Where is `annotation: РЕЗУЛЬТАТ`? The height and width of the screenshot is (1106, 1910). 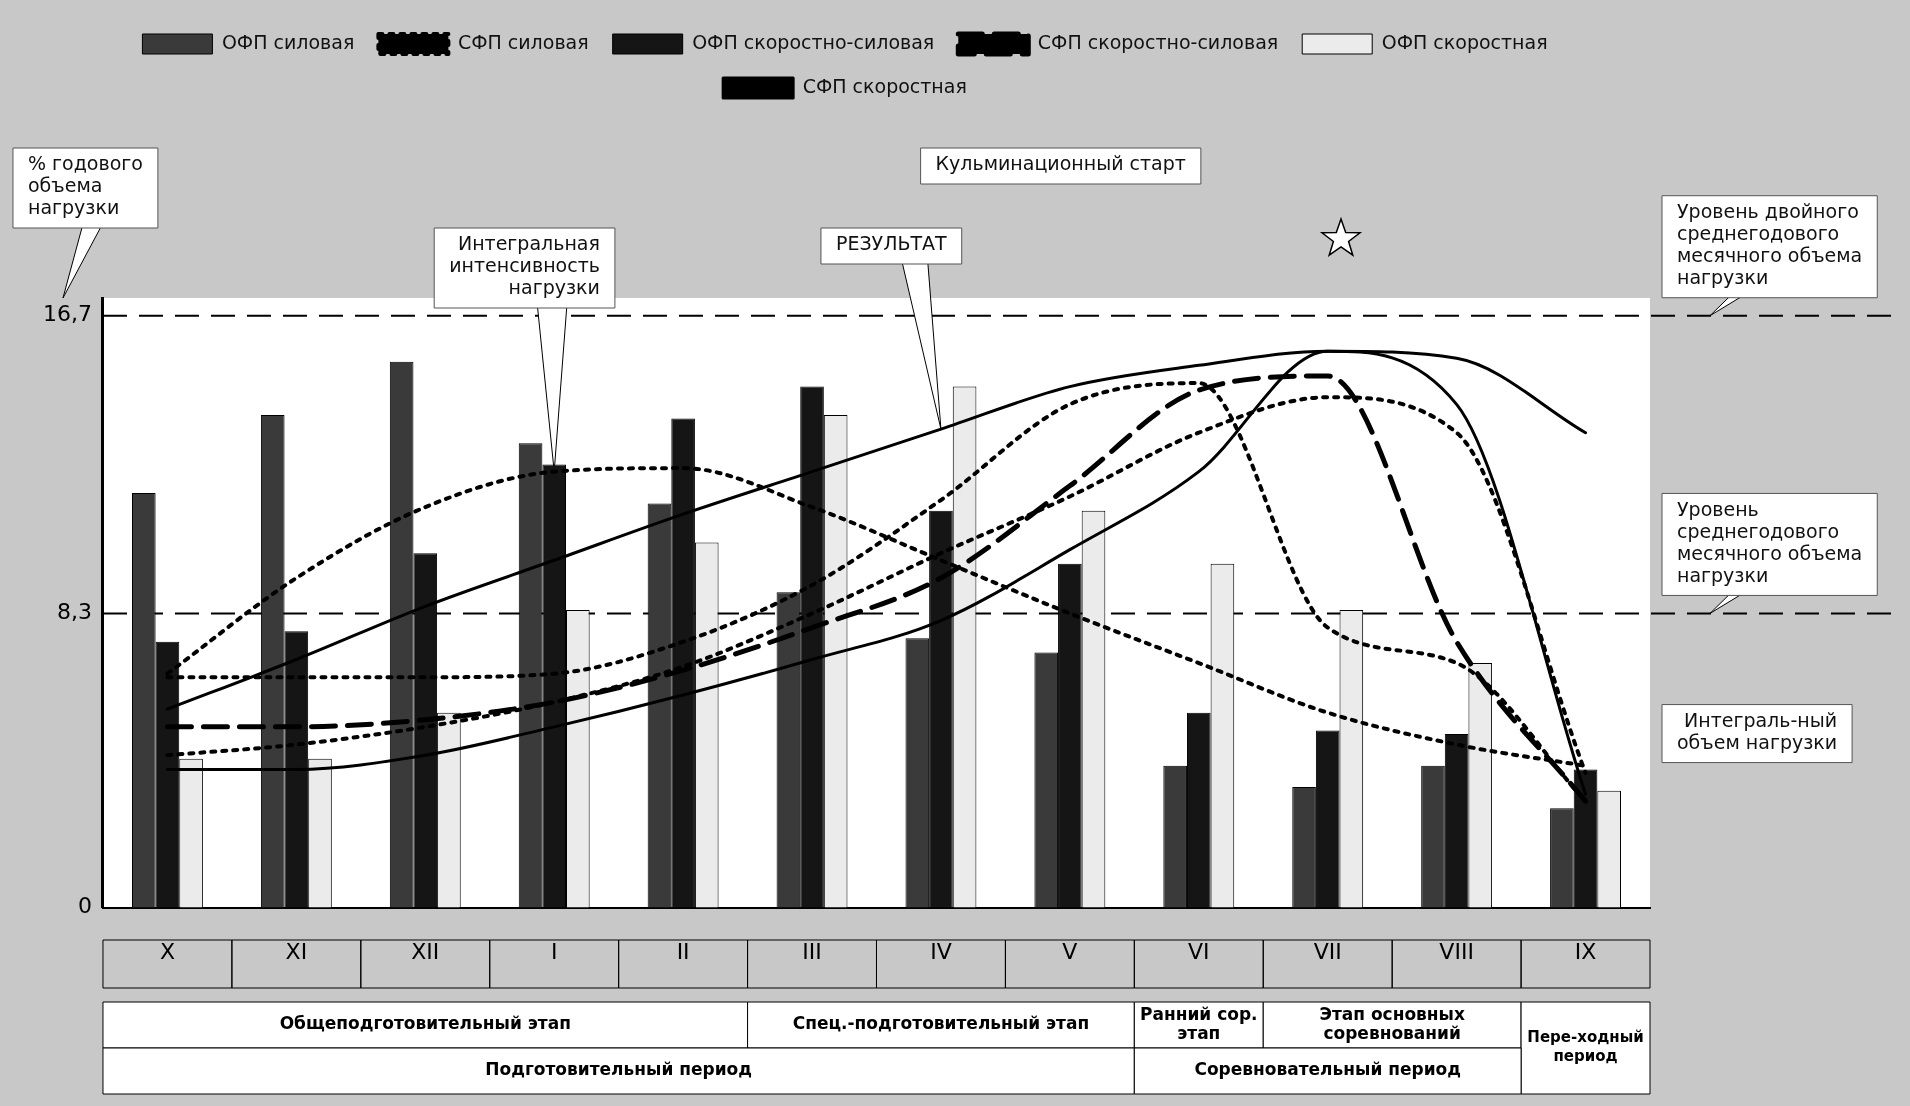 annotation: РЕЗУЛЬТАТ is located at coordinates (891, 243).